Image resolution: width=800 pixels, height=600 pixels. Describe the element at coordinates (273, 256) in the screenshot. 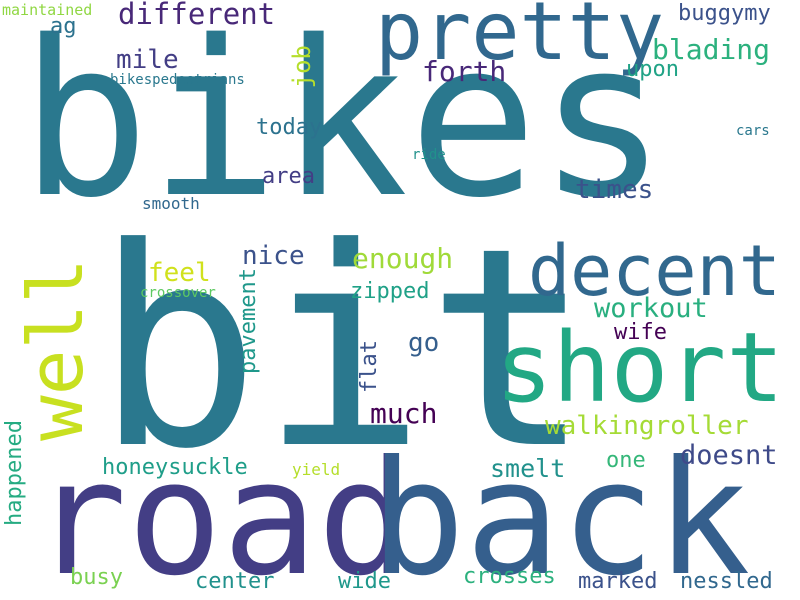

I see `word-nice: nice` at that location.